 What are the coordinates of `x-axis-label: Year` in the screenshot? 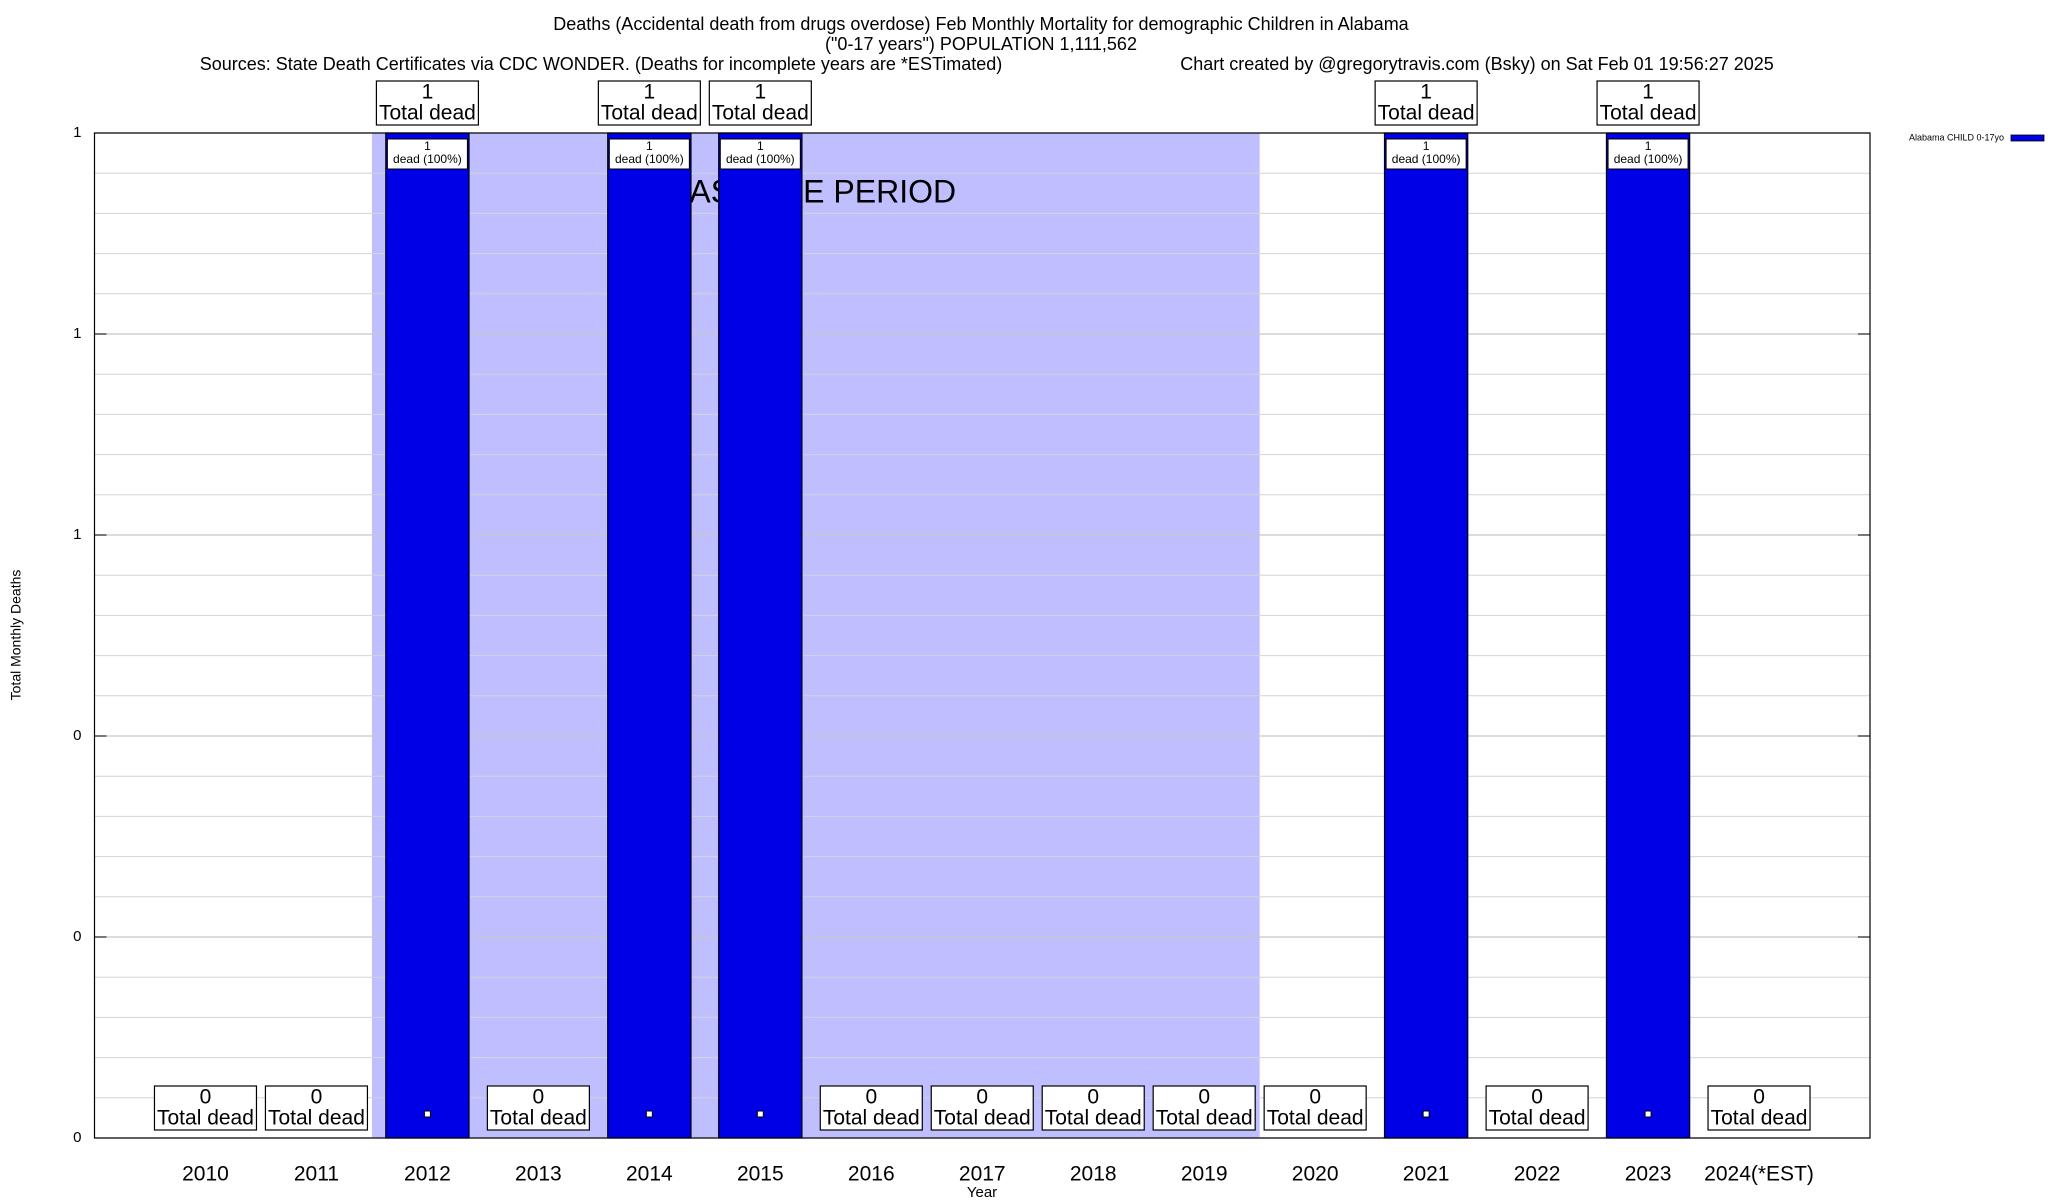 It's located at (982, 1192).